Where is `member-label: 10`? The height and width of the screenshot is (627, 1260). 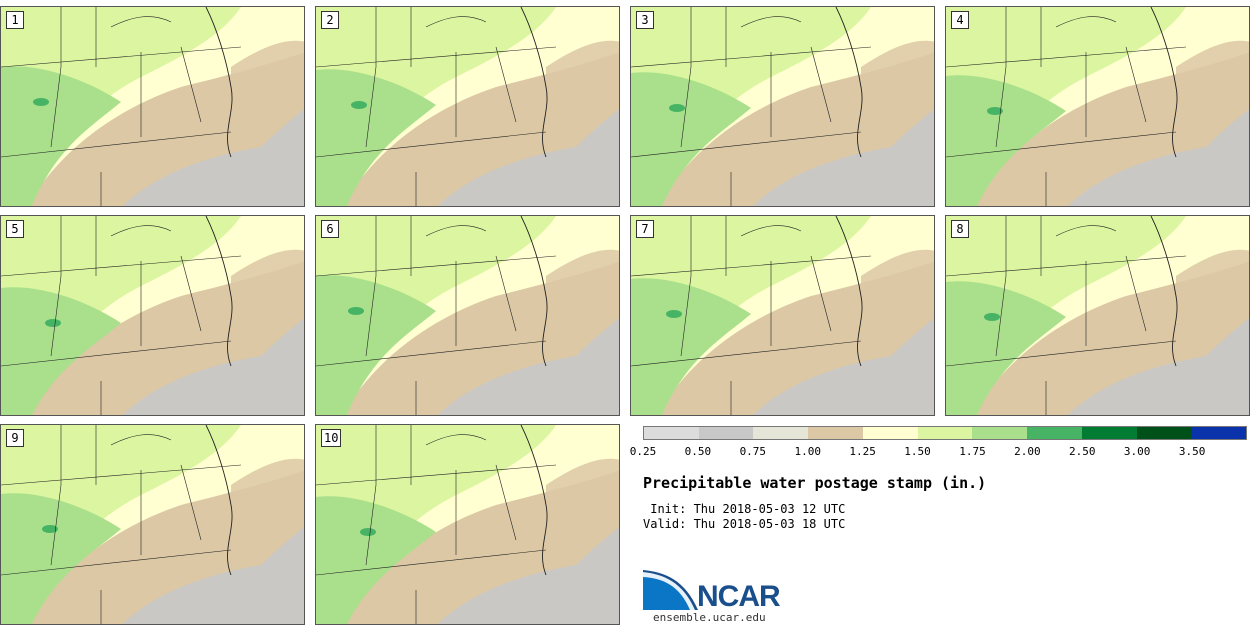
member-label: 10 is located at coordinates (331, 438).